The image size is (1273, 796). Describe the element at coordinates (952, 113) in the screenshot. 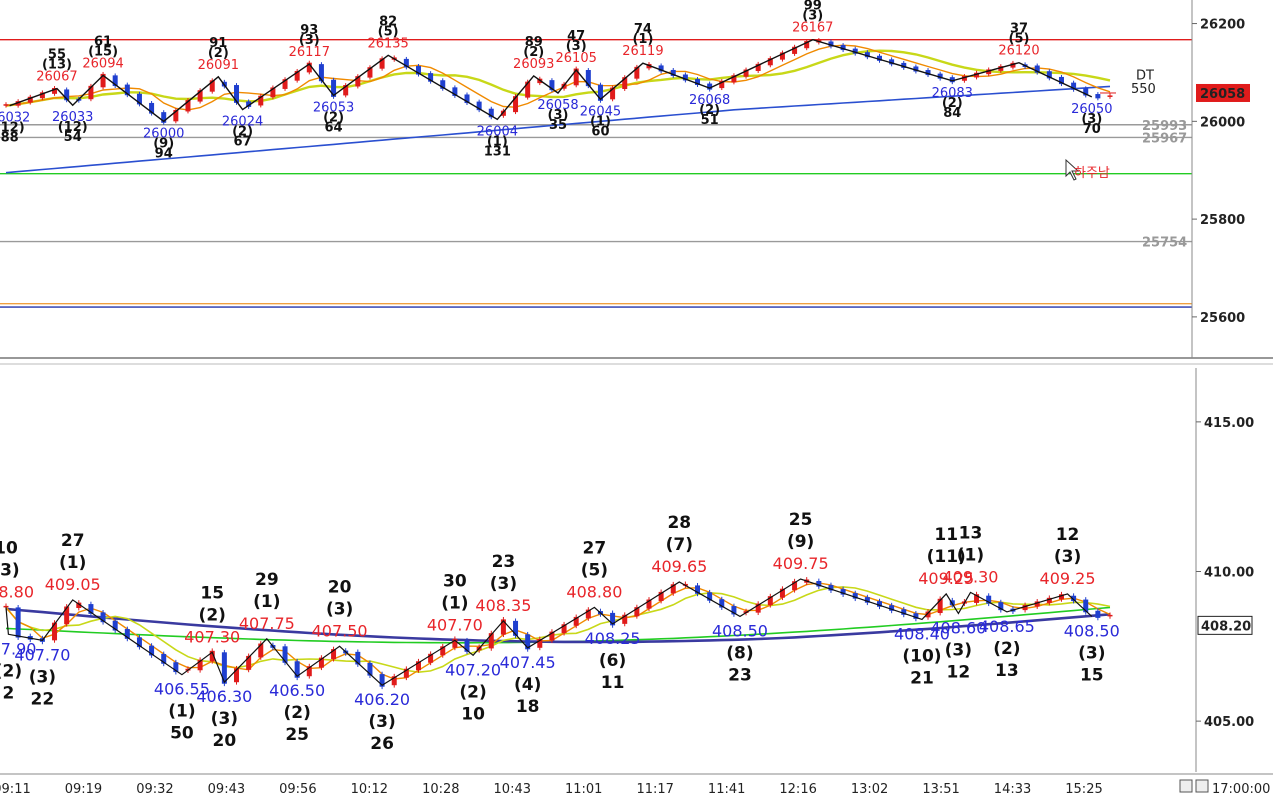

I see `swing-bar-count: 84` at that location.